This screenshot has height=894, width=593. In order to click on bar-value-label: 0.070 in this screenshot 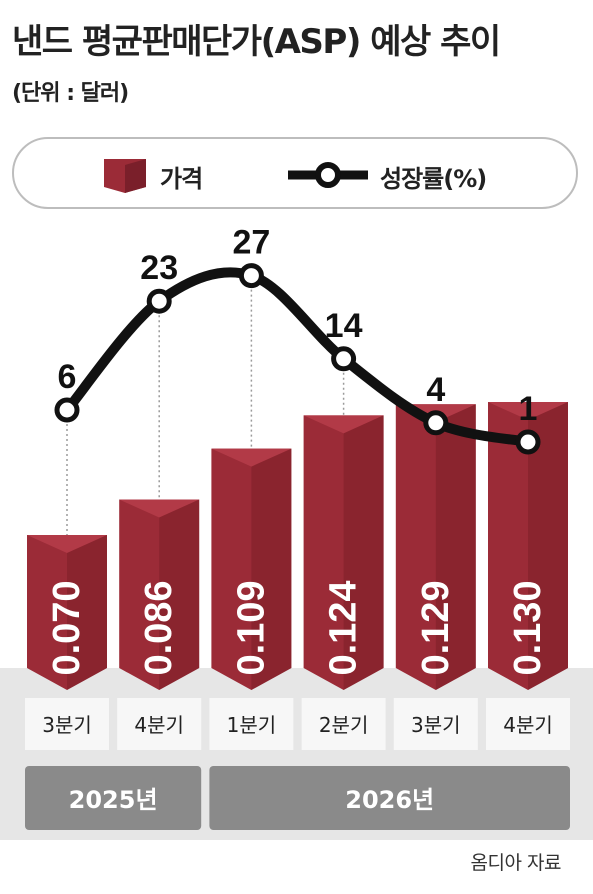, I will do `click(67, 627)`.